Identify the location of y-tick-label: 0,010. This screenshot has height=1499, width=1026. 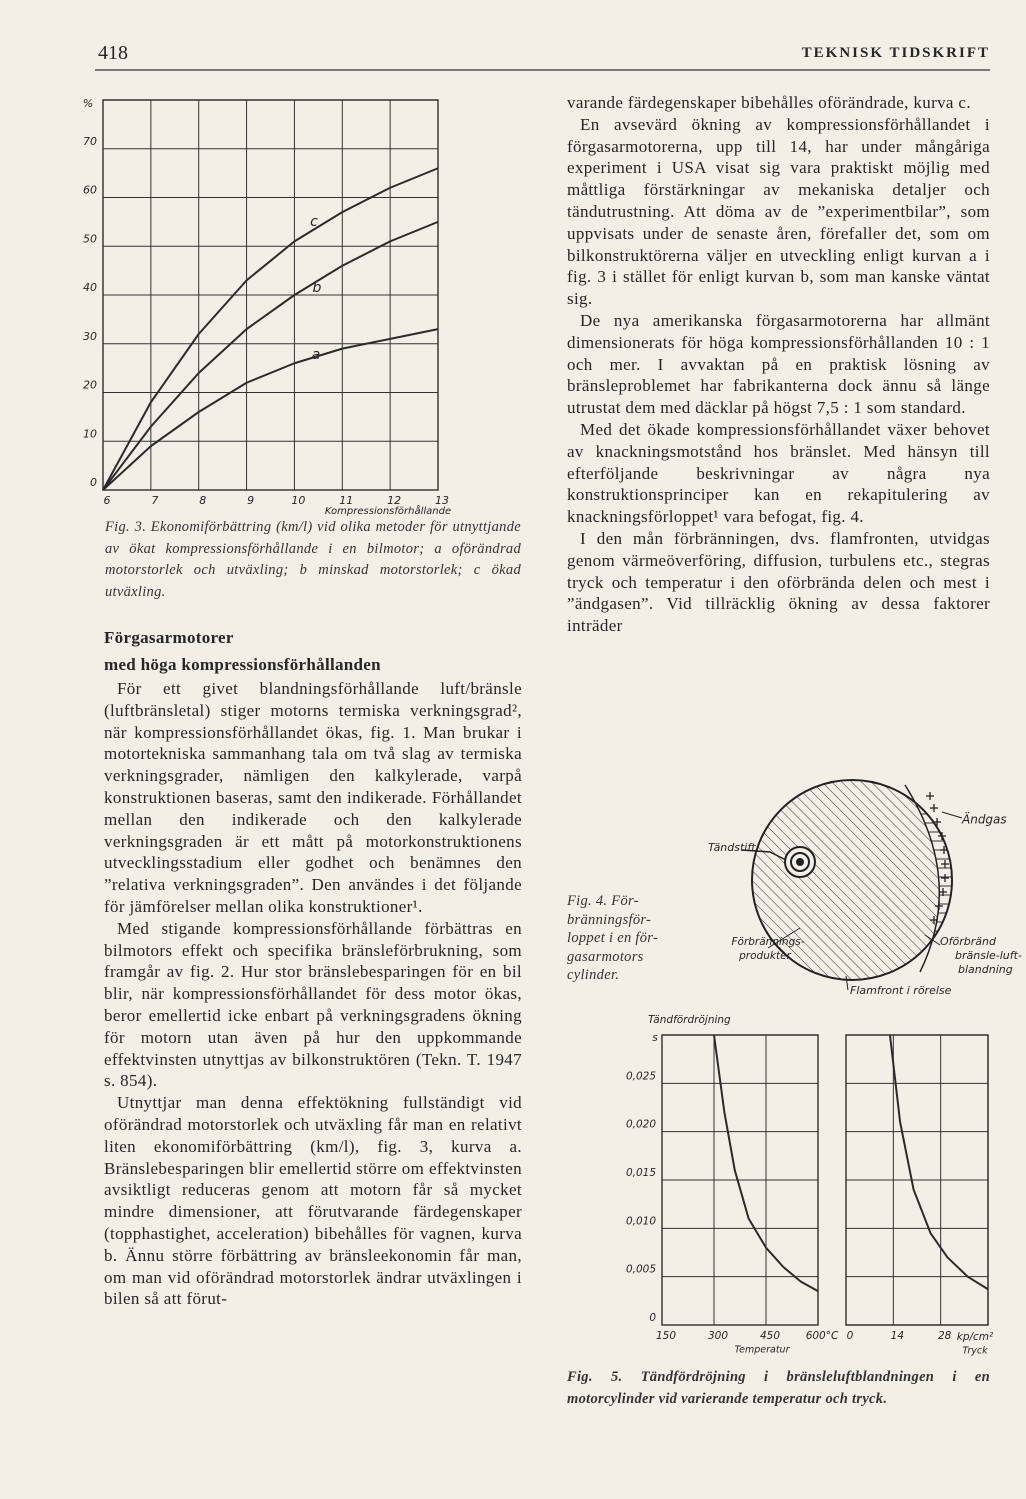
(641, 1221).